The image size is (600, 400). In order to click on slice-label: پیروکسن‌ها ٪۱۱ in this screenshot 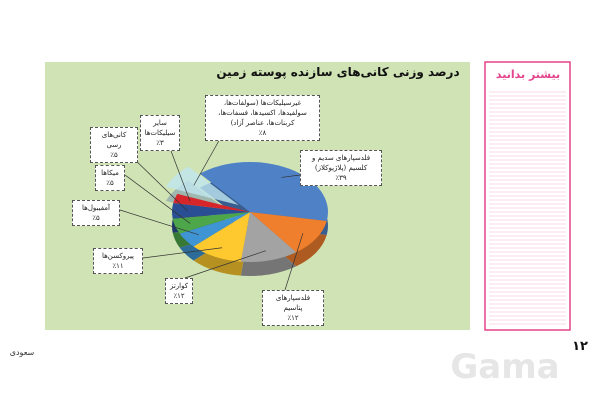, I will do `click(118, 261)`.